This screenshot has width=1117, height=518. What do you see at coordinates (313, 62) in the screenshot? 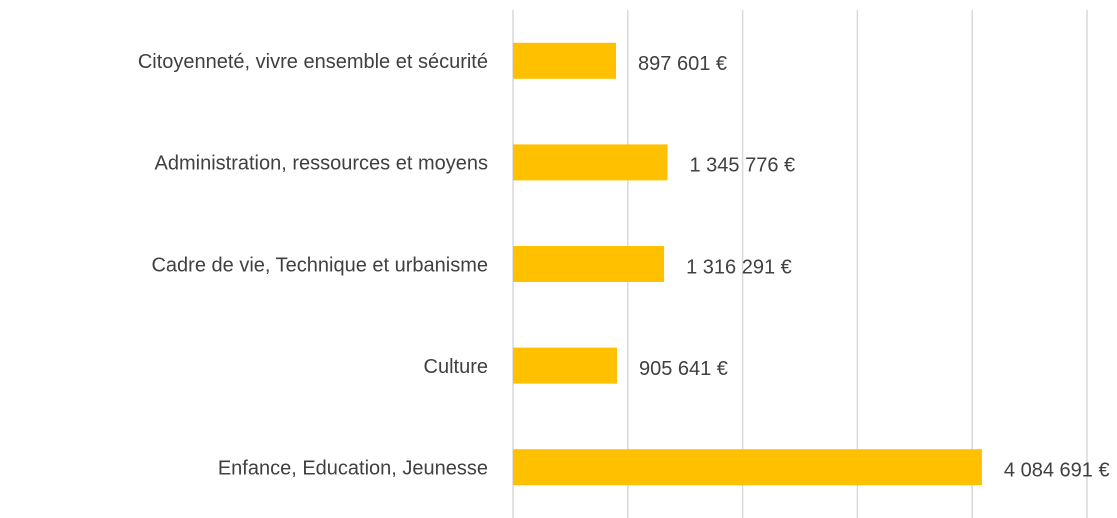
I see `category-label: Citoyenneté, vivre ensemble et sécurité` at bounding box center [313, 62].